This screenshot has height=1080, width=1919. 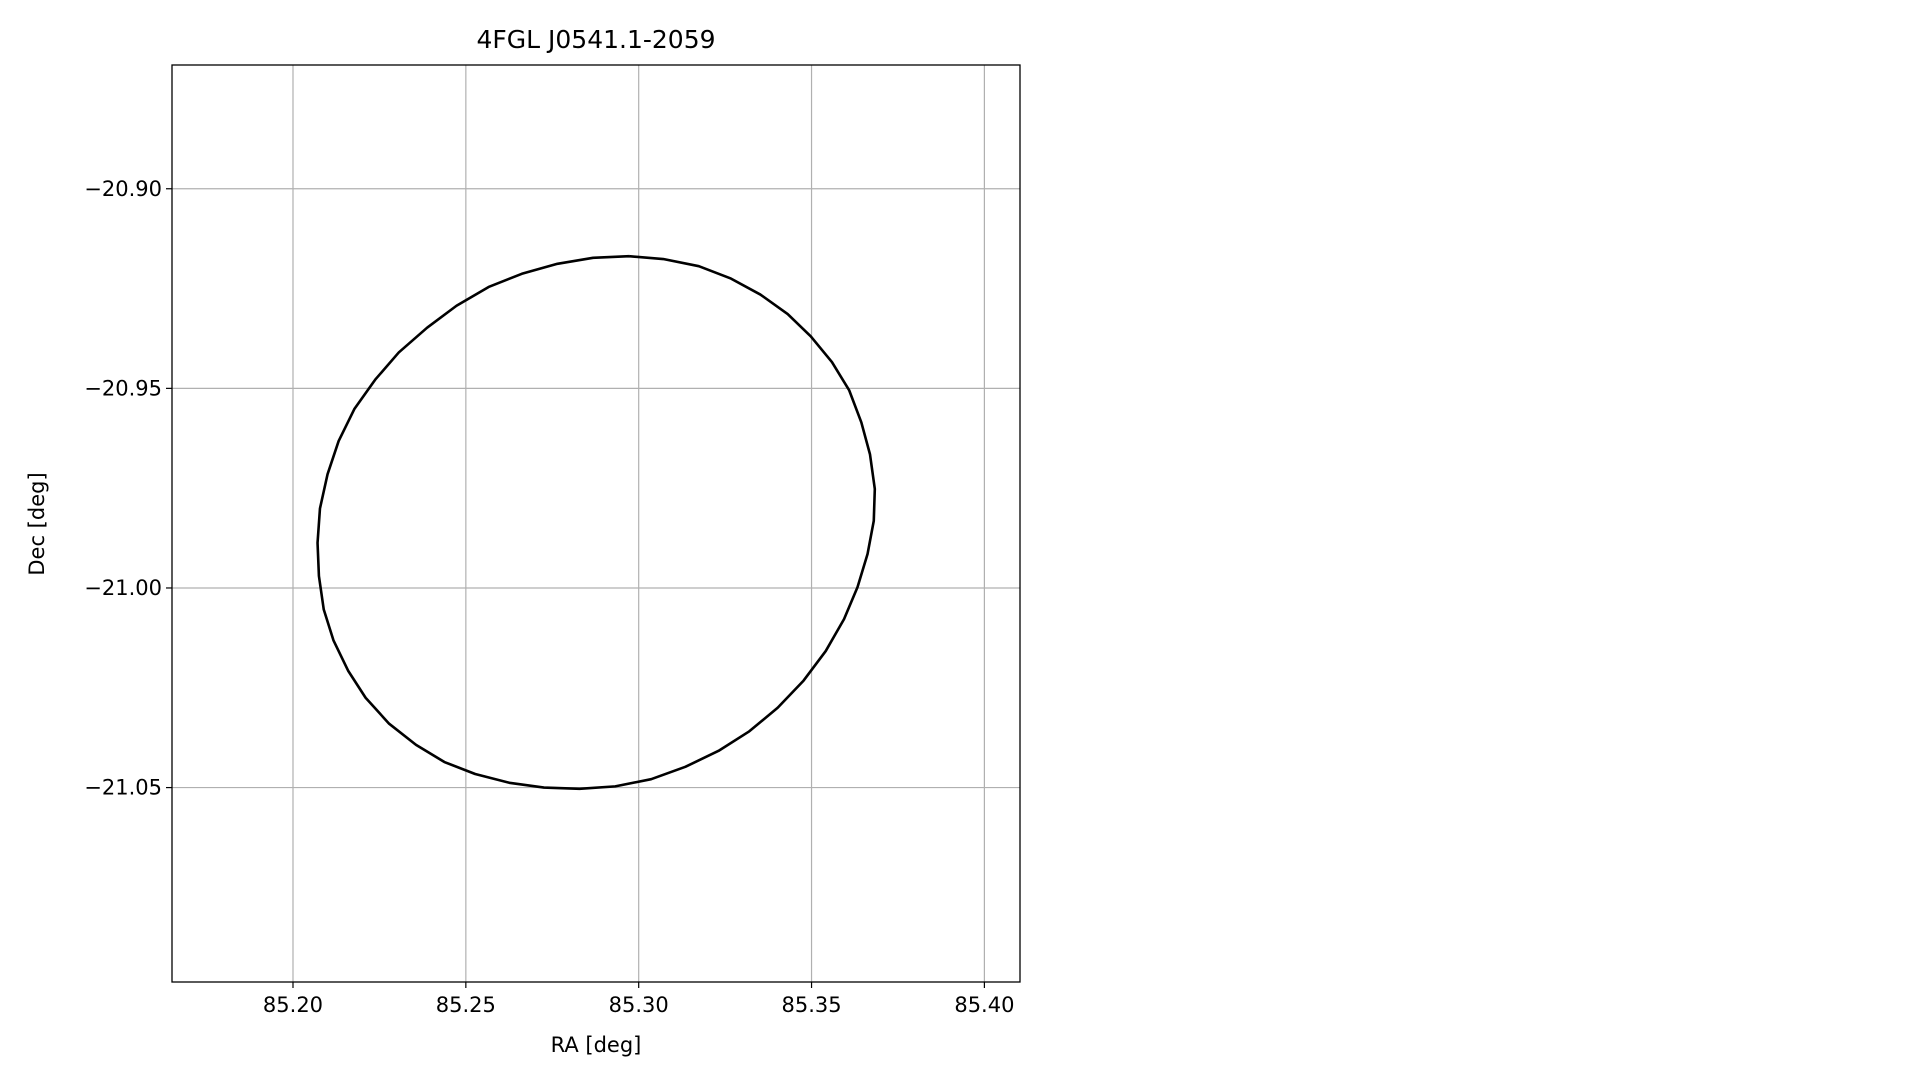 What do you see at coordinates (37, 523) in the screenshot?
I see `y-axis-label: Dec [deg]` at bounding box center [37, 523].